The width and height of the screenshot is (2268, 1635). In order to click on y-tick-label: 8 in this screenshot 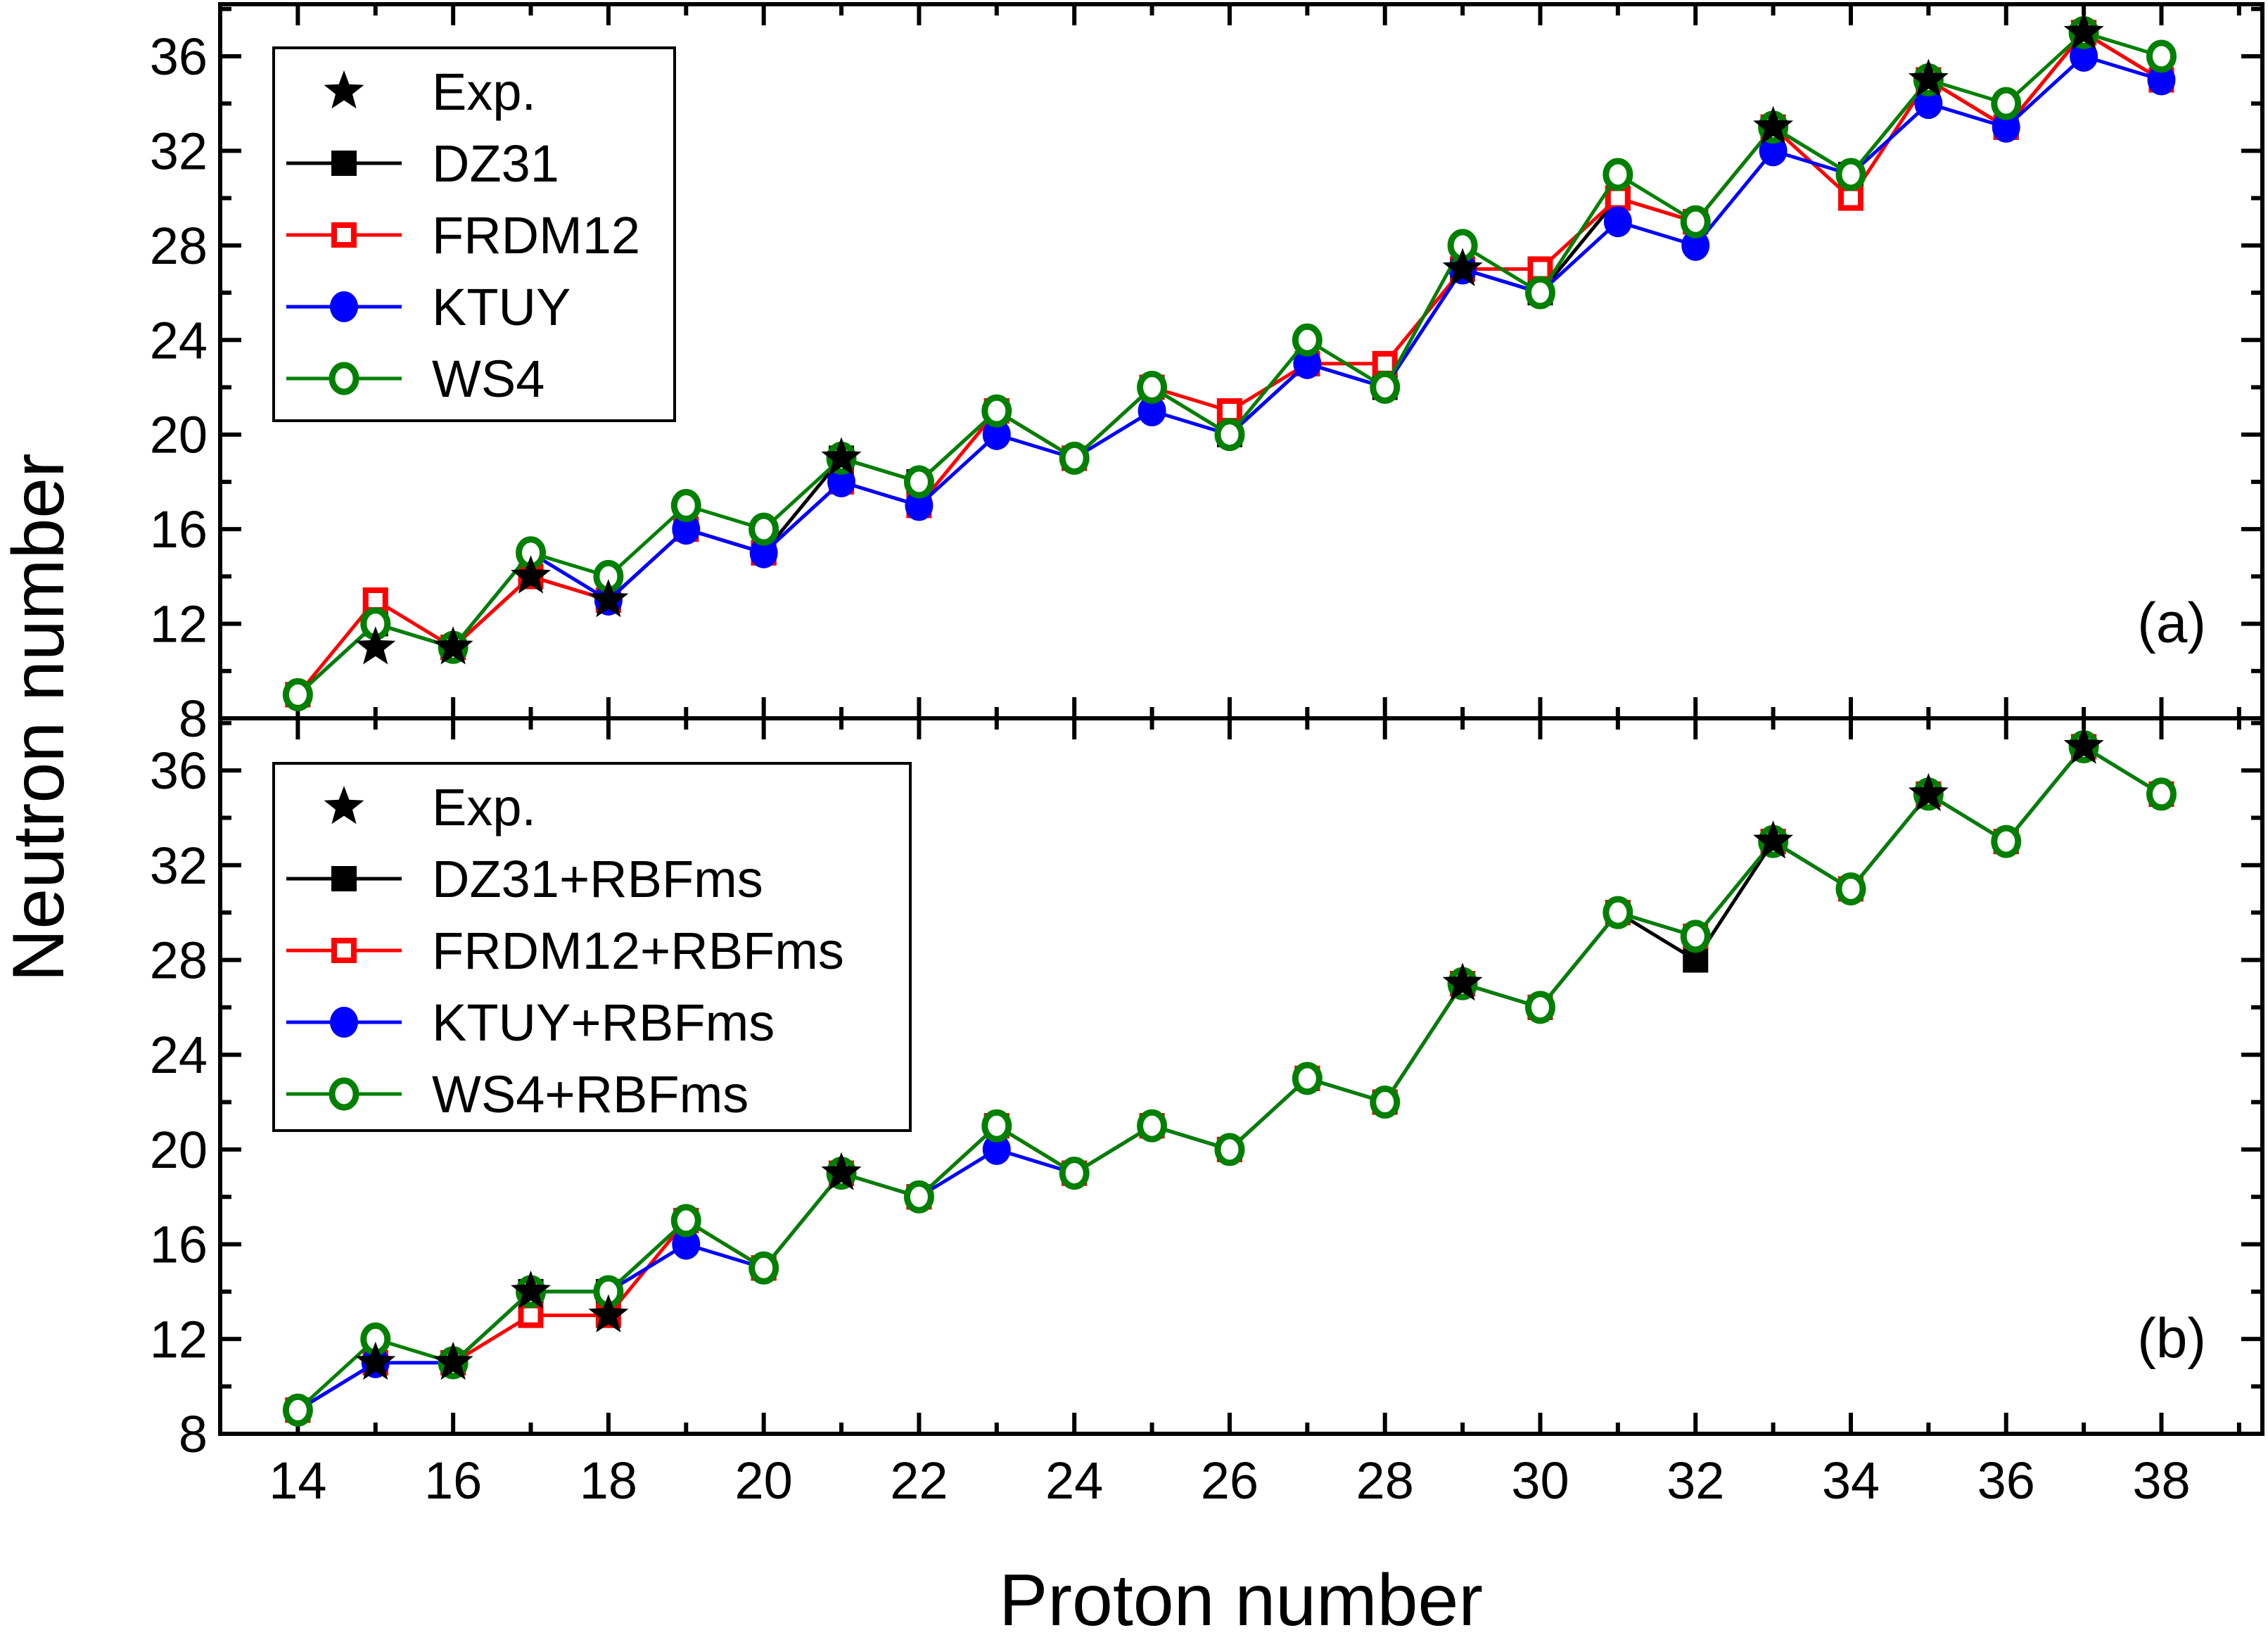, I will do `click(193, 1434)`.